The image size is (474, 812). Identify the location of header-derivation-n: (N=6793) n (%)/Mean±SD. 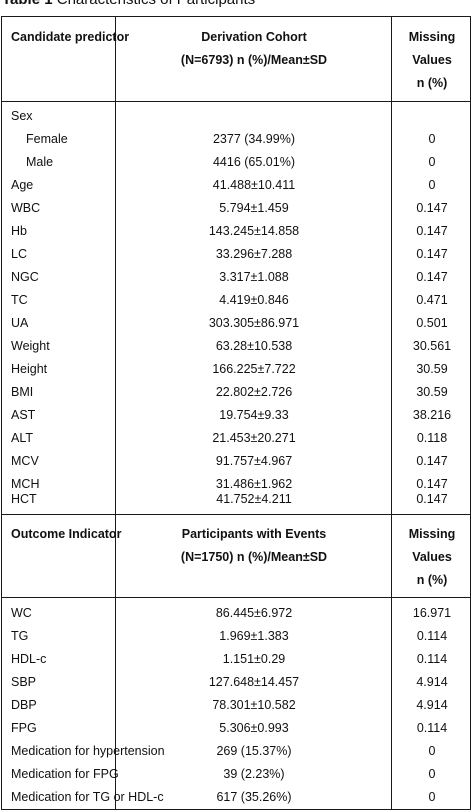
(254, 60).